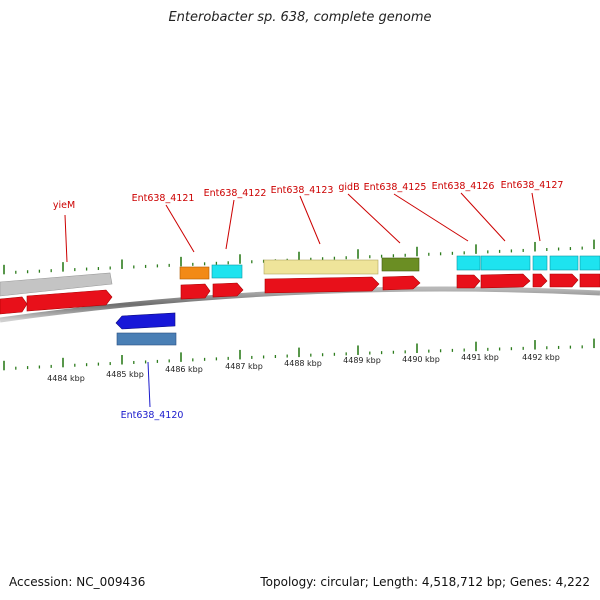  Describe the element at coordinates (302, 190) in the screenshot. I see `gene-label-ent638-4123: Ent638_4123` at that location.